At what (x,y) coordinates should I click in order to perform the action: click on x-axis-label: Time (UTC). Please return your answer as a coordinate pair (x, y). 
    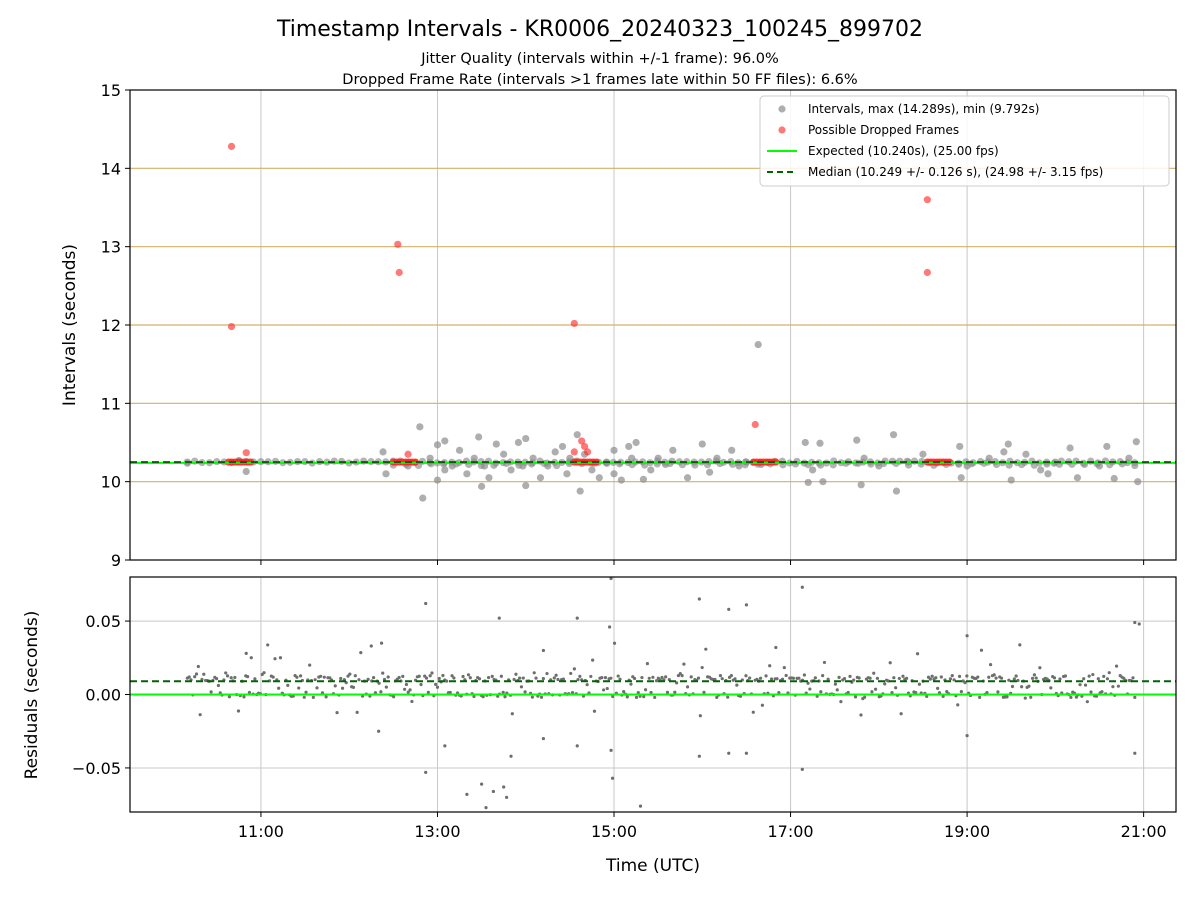
    Looking at the image, I should click on (652, 866).